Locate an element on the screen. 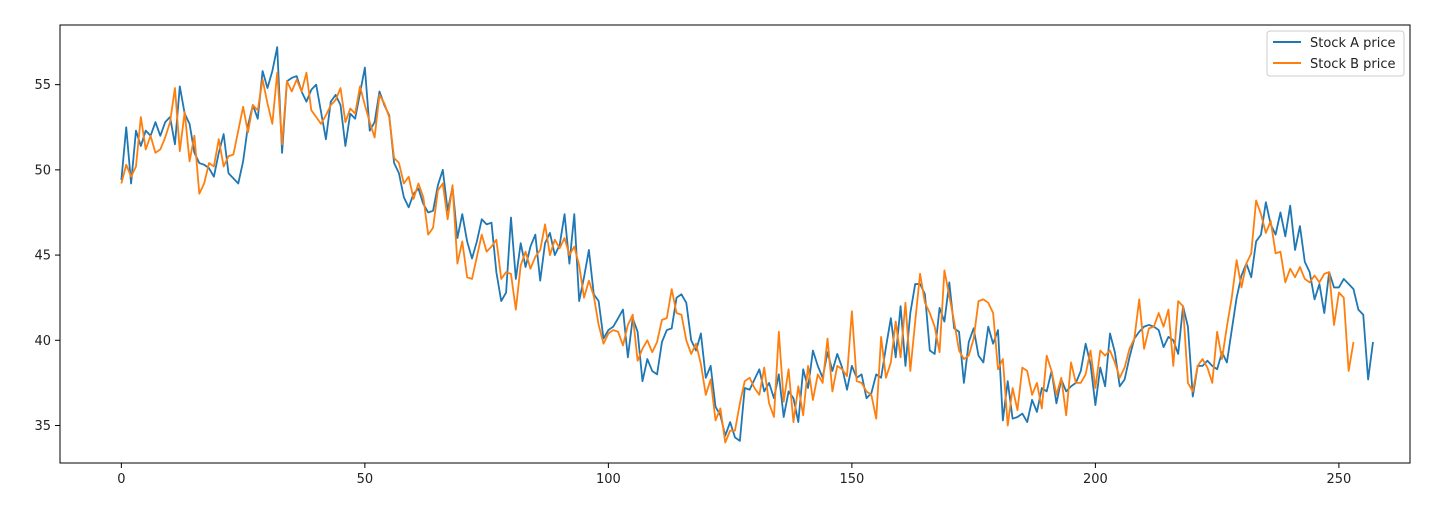 Image resolution: width=1456 pixels, height=506 pixels. y-tick-label: 40 is located at coordinates (42, 341).